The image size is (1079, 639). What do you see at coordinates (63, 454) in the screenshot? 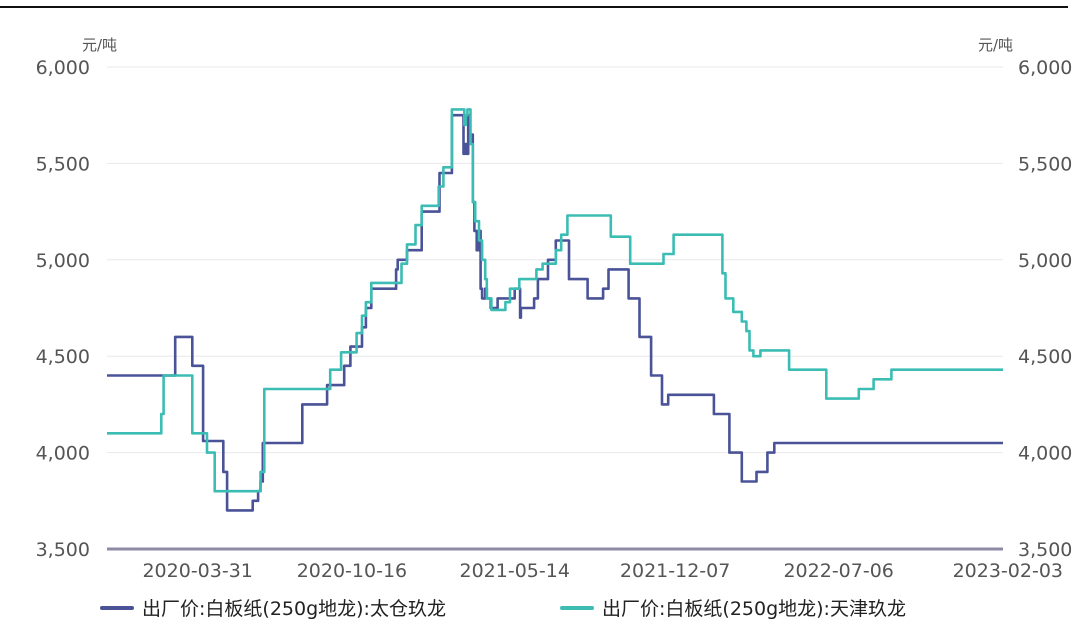
I see `y-tick-label-left: 4,000` at bounding box center [63, 454].